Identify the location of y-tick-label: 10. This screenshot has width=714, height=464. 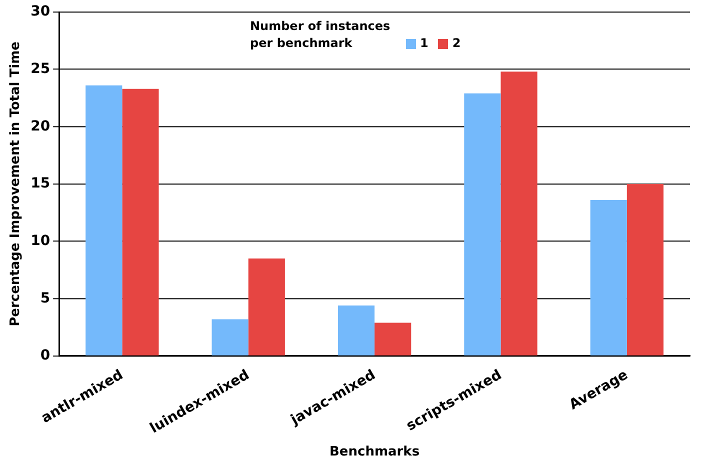
(40, 240).